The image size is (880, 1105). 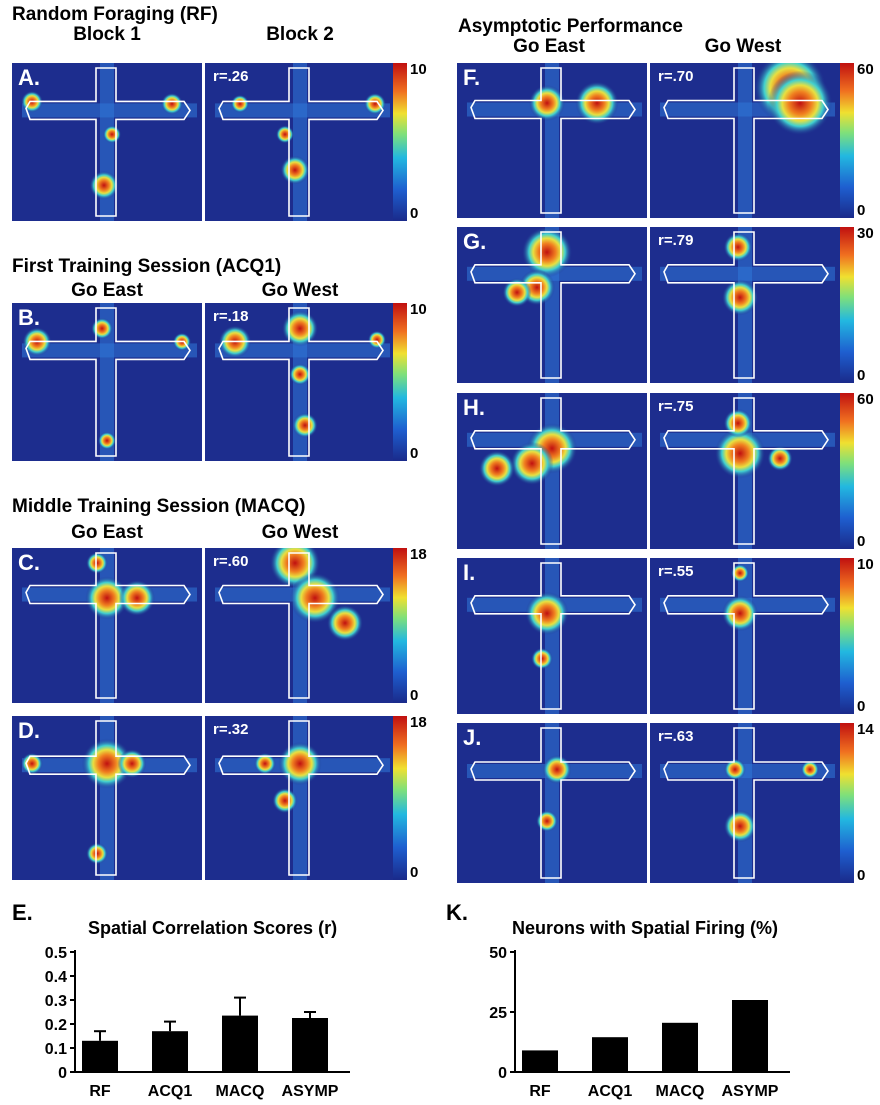 What do you see at coordinates (231, 729) in the screenshot?
I see `correlation-value: r=.32` at bounding box center [231, 729].